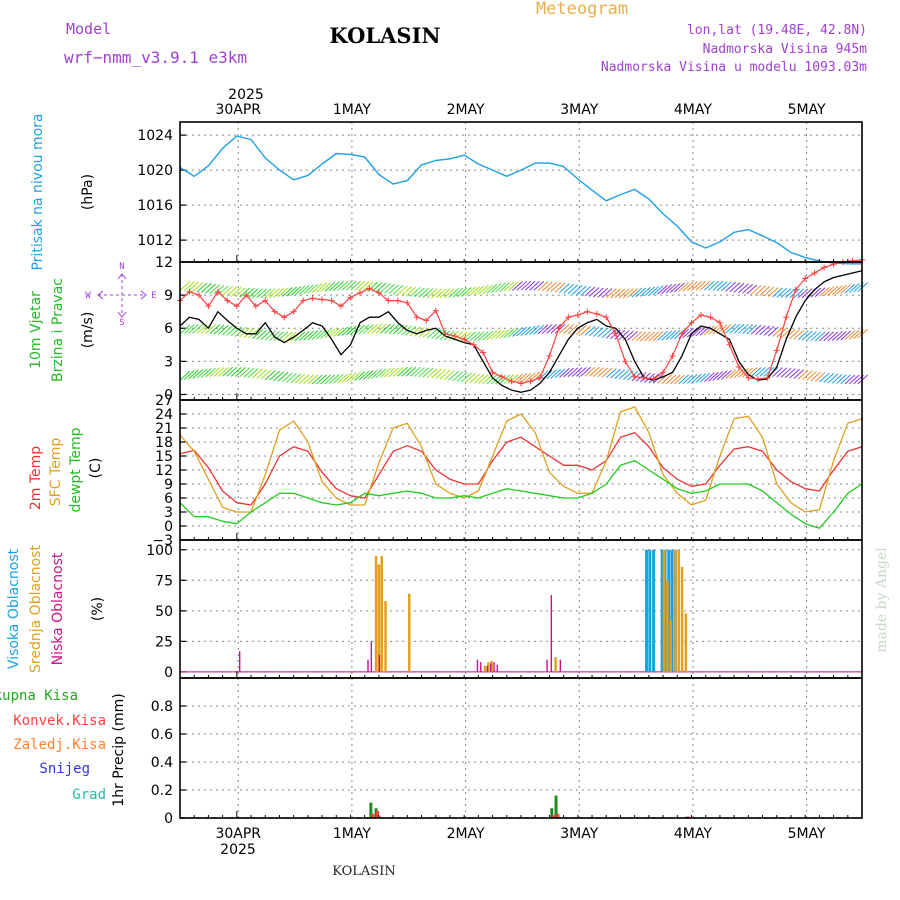  Describe the element at coordinates (521, 321) in the screenshot. I see `wind-gust-line` at that location.